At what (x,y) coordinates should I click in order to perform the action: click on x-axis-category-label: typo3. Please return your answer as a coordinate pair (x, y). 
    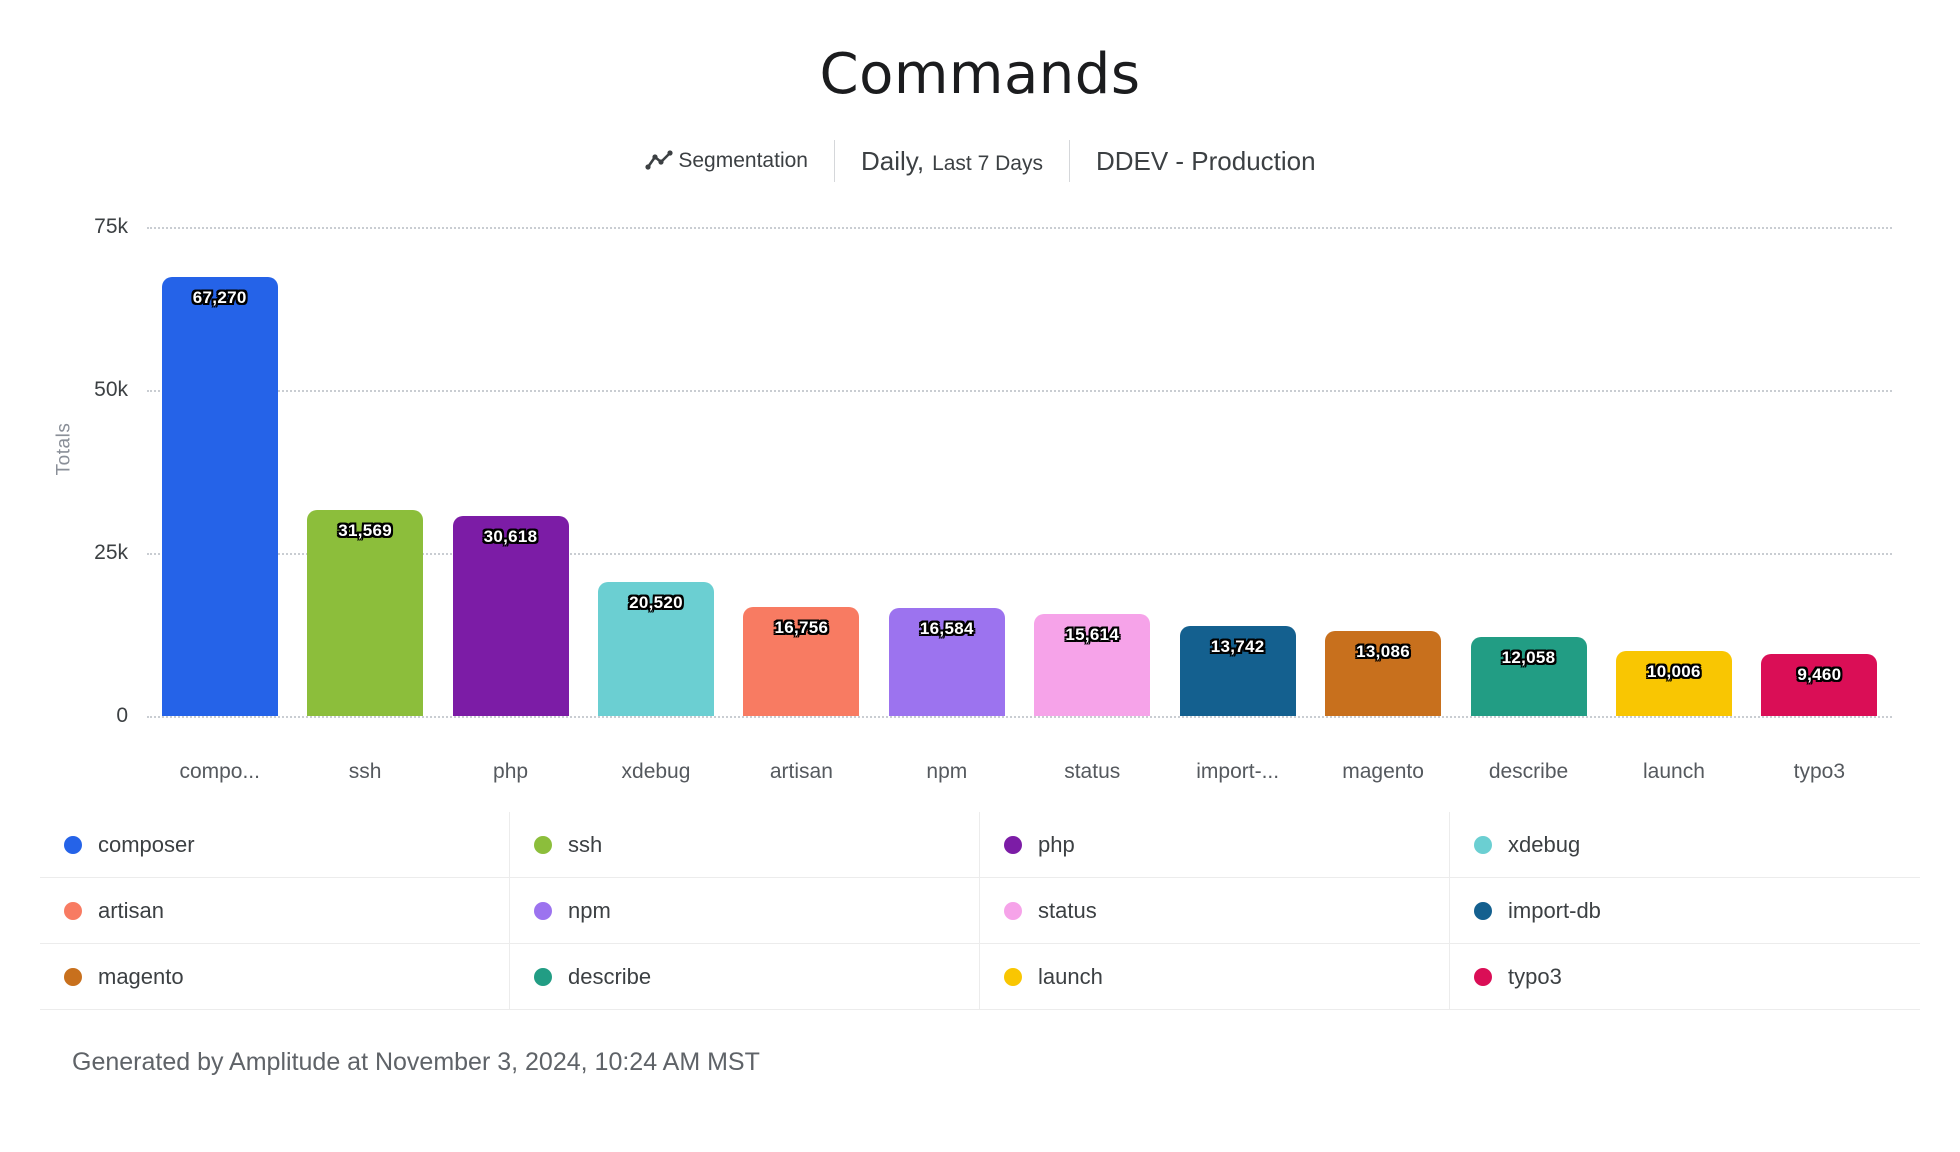
    Looking at the image, I should click on (1819, 771).